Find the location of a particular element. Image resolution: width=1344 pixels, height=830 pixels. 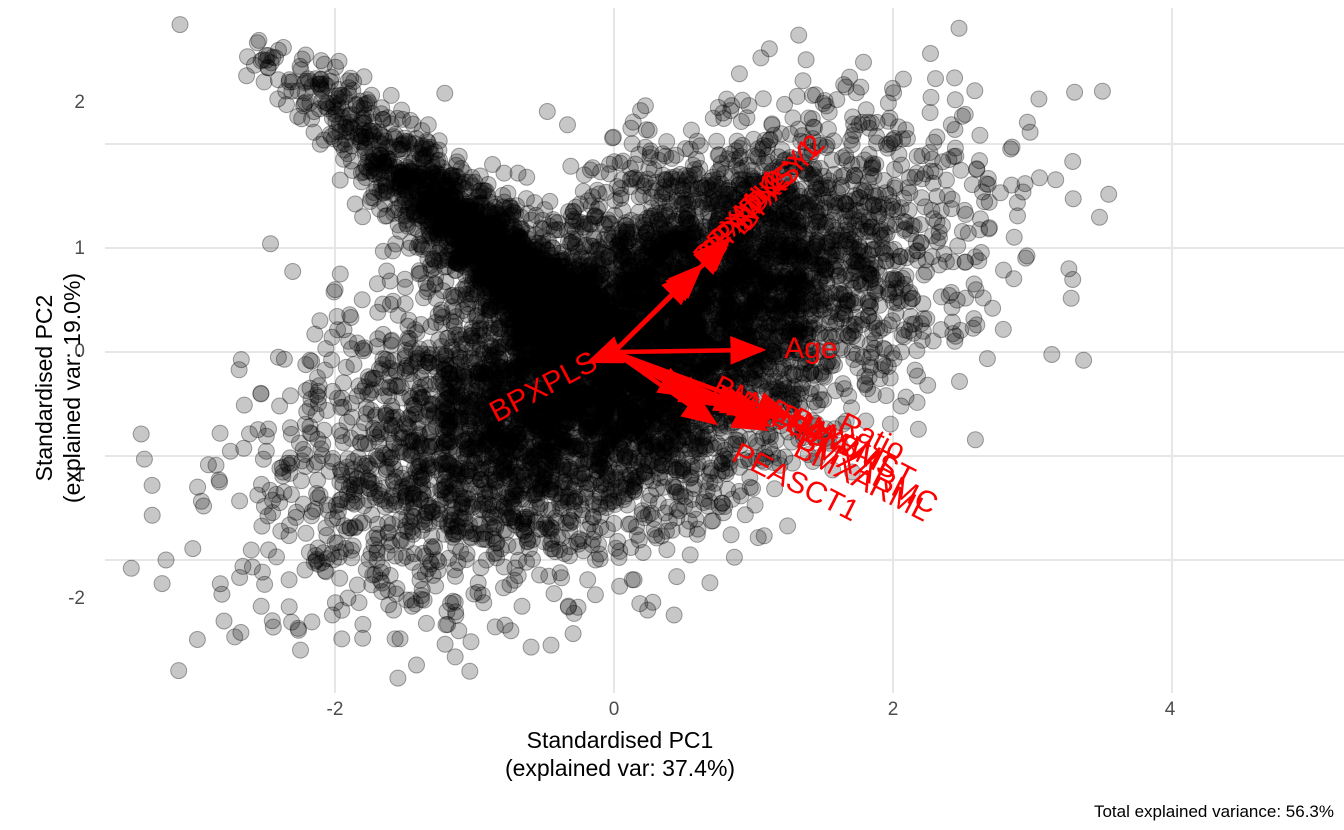

y-tick-label: -2 is located at coordinates (76, 598).